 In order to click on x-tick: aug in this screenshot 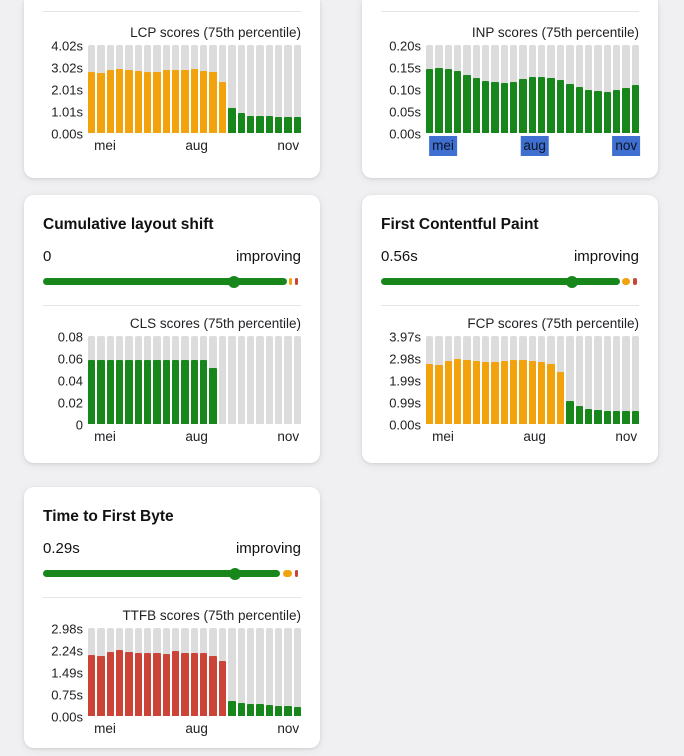, I will do `click(196, 145)`.